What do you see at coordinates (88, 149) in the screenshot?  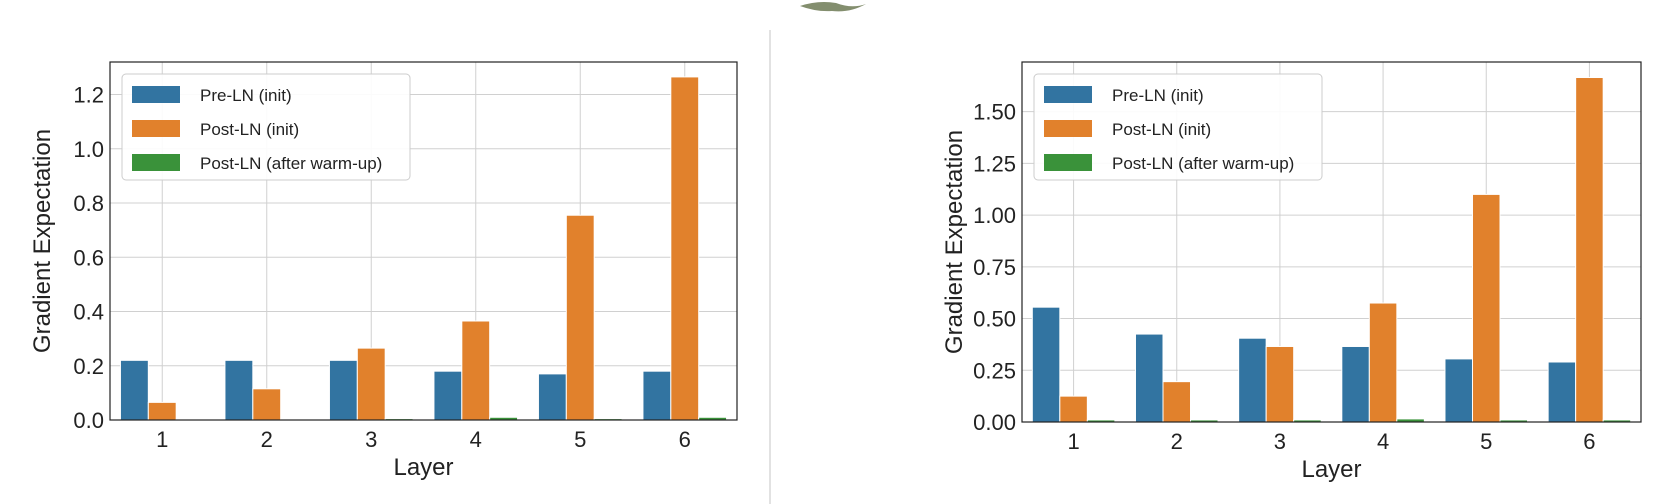 I see `y-tick-label: 1.0` at bounding box center [88, 149].